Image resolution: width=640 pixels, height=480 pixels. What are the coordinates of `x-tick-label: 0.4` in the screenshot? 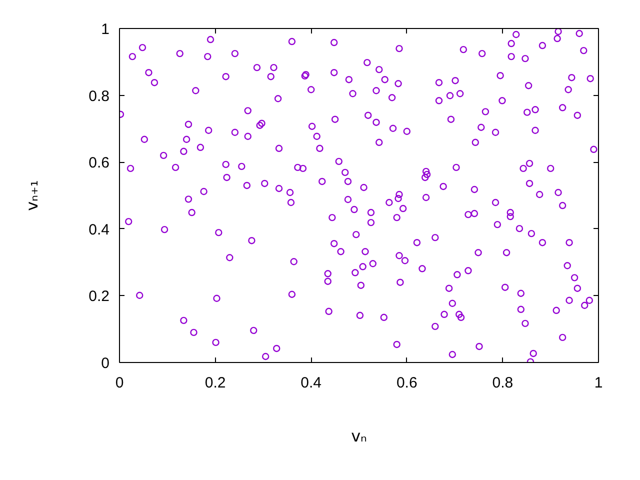 It's located at (311, 383).